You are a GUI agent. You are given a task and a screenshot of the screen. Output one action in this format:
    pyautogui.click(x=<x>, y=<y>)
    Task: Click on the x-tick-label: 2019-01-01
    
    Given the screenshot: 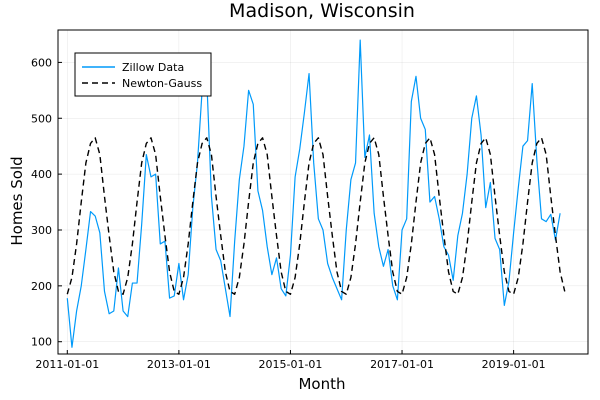 What is the action you would take?
    pyautogui.click(x=514, y=364)
    